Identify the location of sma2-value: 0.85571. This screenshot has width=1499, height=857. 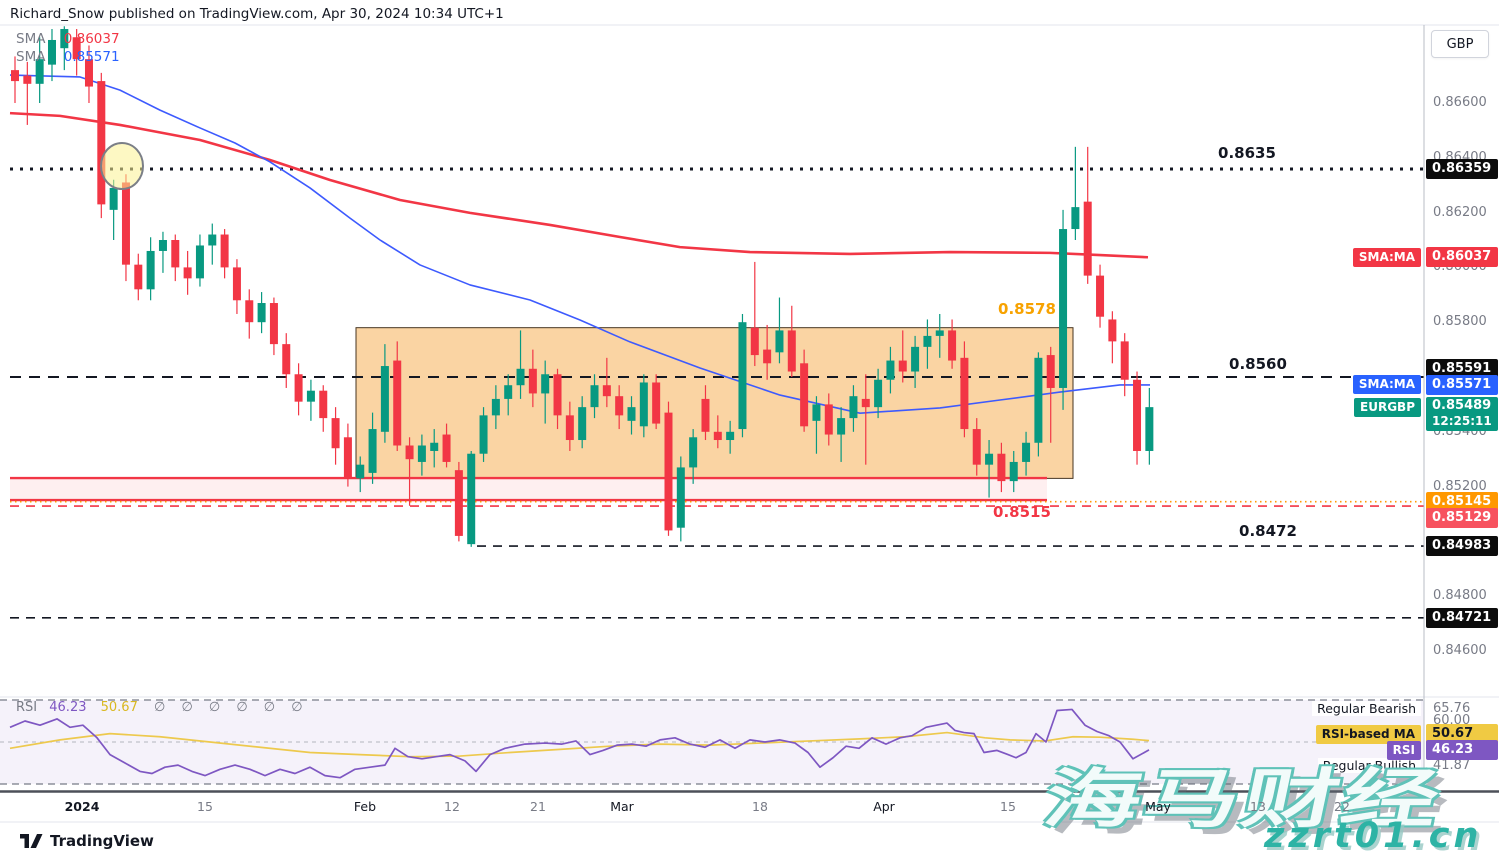
(91, 57).